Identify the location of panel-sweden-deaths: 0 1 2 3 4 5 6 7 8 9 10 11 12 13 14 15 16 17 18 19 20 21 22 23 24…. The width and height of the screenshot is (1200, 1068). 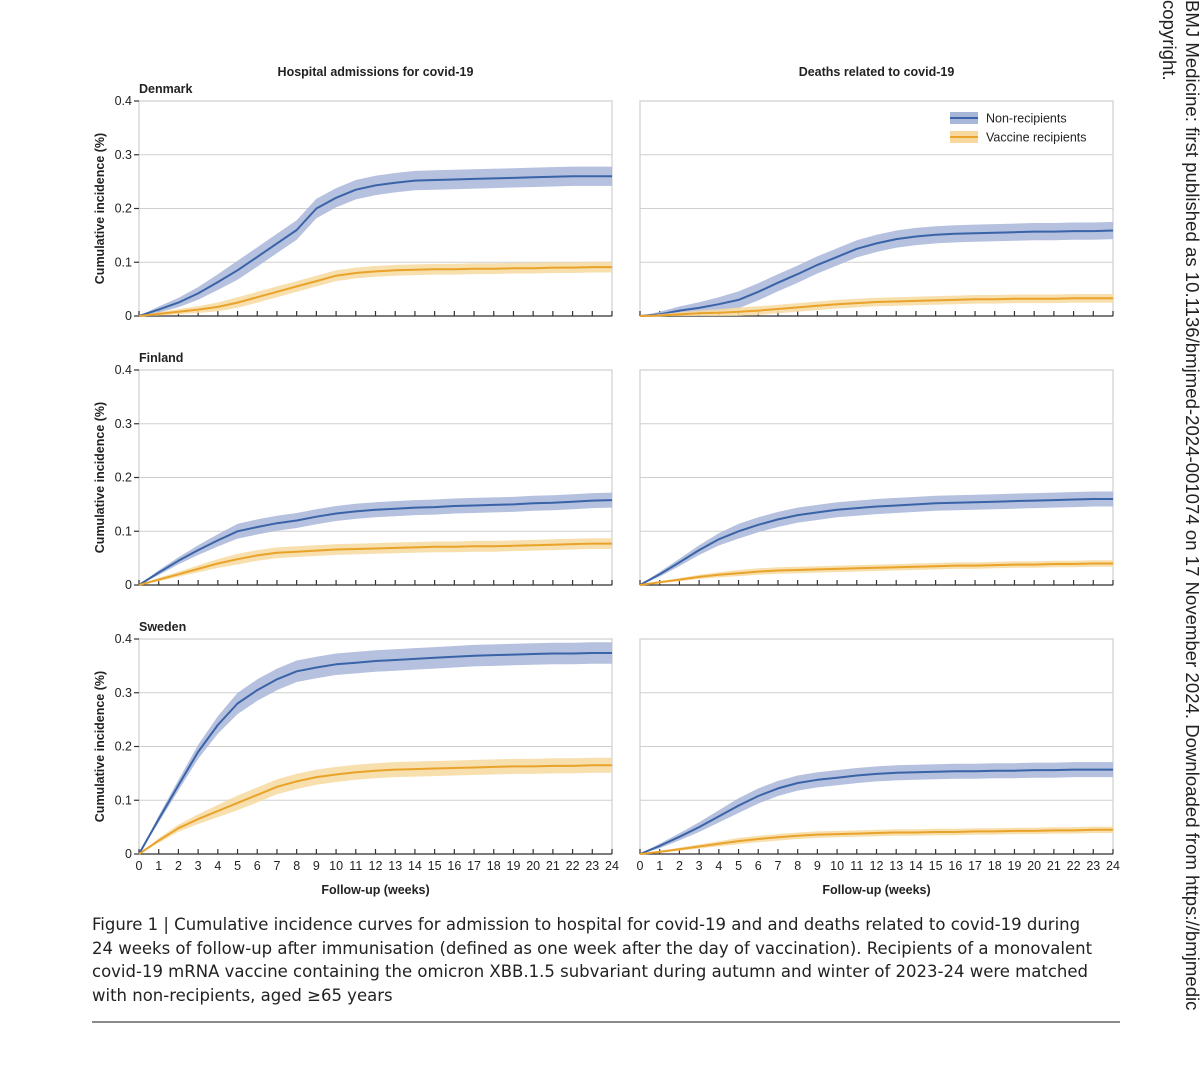
(878, 767).